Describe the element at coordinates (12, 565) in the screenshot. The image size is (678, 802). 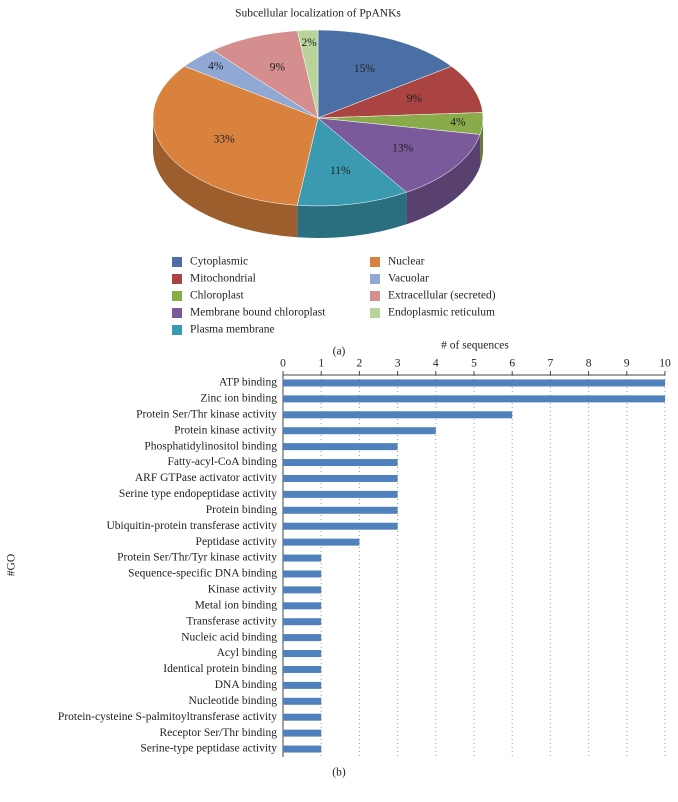
I see `y-axis-title: #GO` at that location.